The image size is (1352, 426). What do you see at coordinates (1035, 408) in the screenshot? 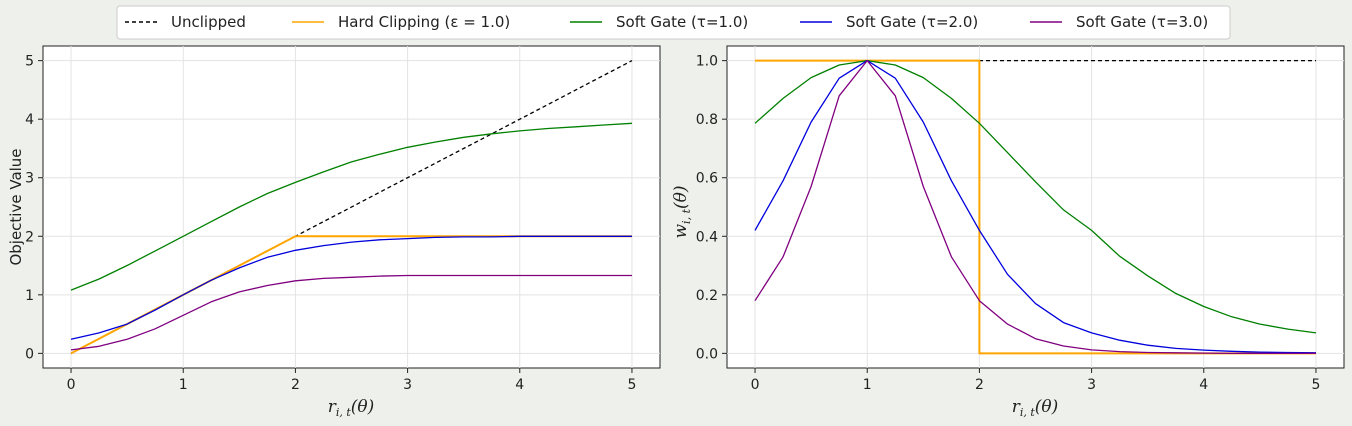
I see `x-axis-title-right: ri, t(θ)` at bounding box center [1035, 408].